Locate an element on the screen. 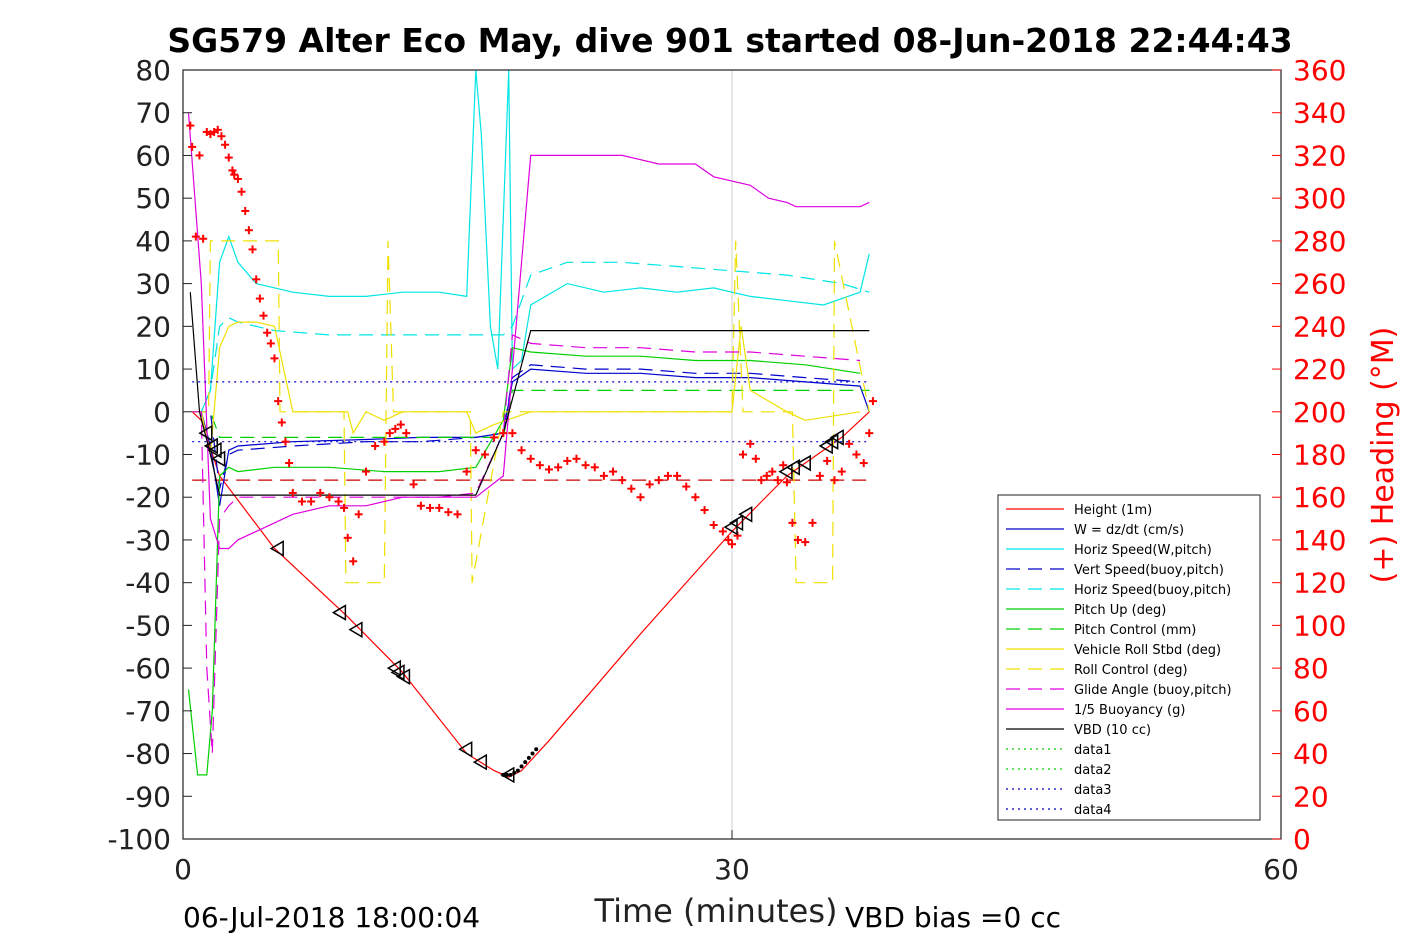 The height and width of the screenshot is (945, 1417). left-tick-label: 80 is located at coordinates (153, 70).